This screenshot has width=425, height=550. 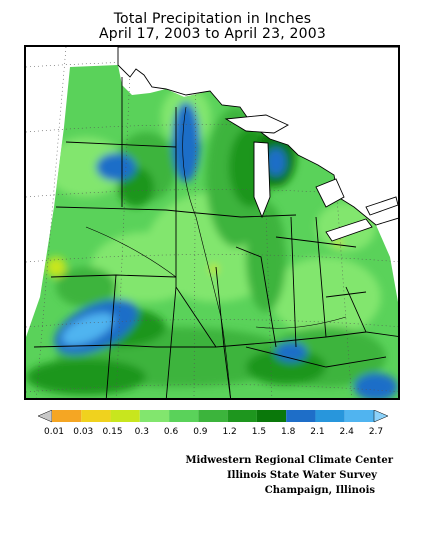 I want to click on map-title-line1: Total Precipitation in Inches, so click(x=212, y=19).